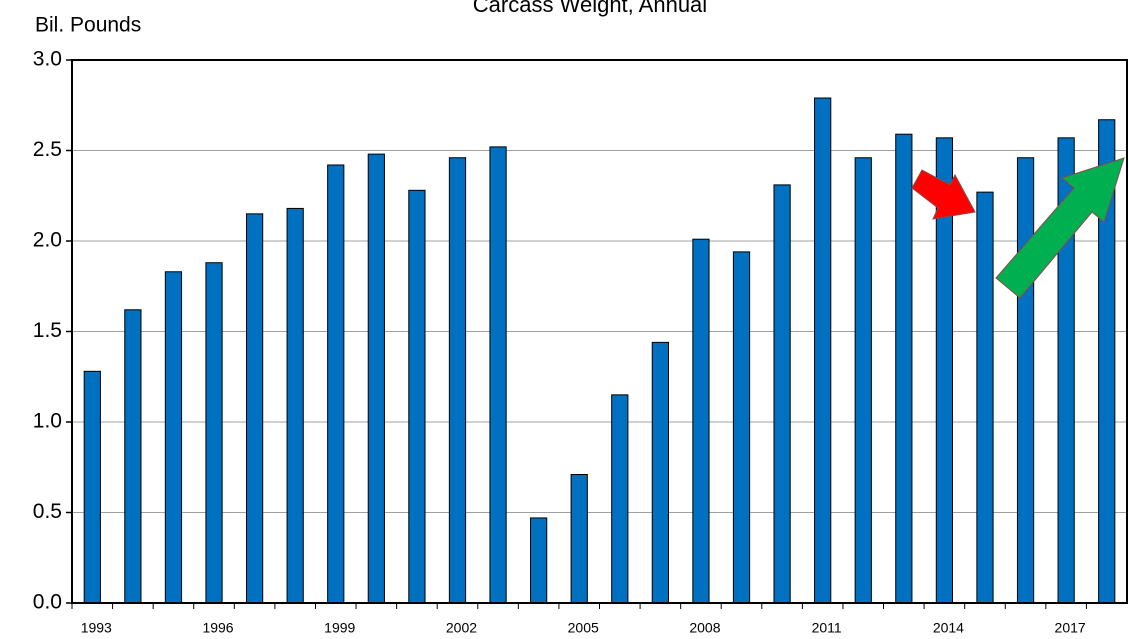 The image size is (1129, 639). I want to click on y-axis-label: Bil. Pounds, so click(88, 25).